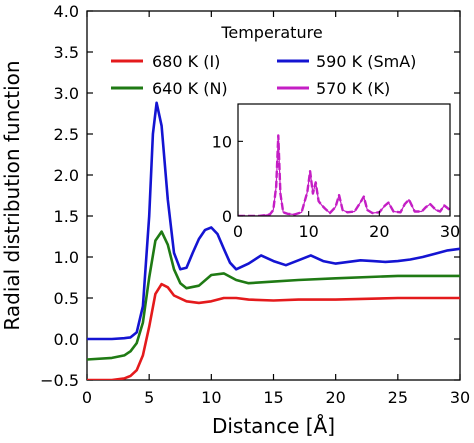 The image size is (474, 443). Describe the element at coordinates (87, 397) in the screenshot. I see `x-tick-label: 0` at that location.